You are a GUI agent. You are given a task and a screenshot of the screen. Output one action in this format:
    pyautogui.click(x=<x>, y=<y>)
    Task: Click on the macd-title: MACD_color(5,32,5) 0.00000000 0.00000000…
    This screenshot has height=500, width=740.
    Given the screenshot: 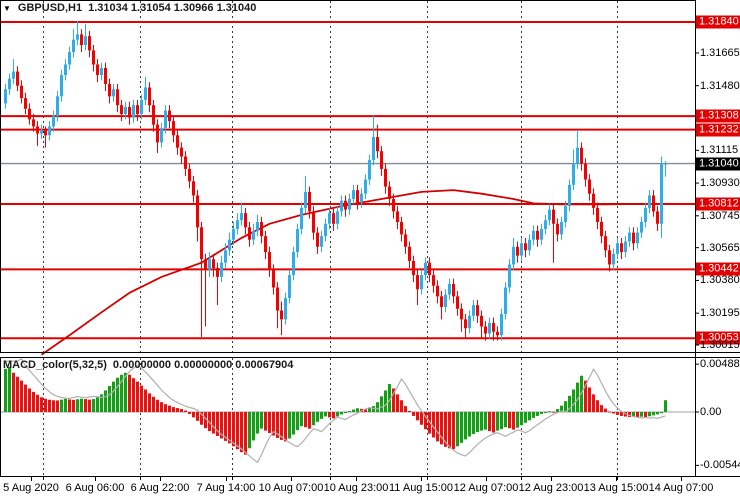 What is the action you would take?
    pyautogui.click(x=148, y=365)
    